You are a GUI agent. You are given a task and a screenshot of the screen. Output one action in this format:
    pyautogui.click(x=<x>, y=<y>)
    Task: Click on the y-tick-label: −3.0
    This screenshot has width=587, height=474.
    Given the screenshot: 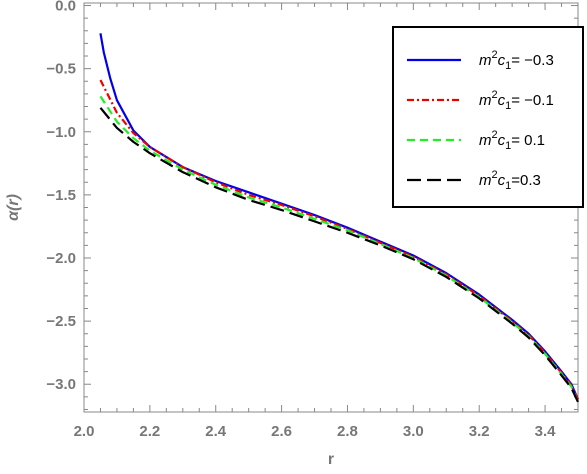 What is the action you would take?
    pyautogui.click(x=61, y=384)
    